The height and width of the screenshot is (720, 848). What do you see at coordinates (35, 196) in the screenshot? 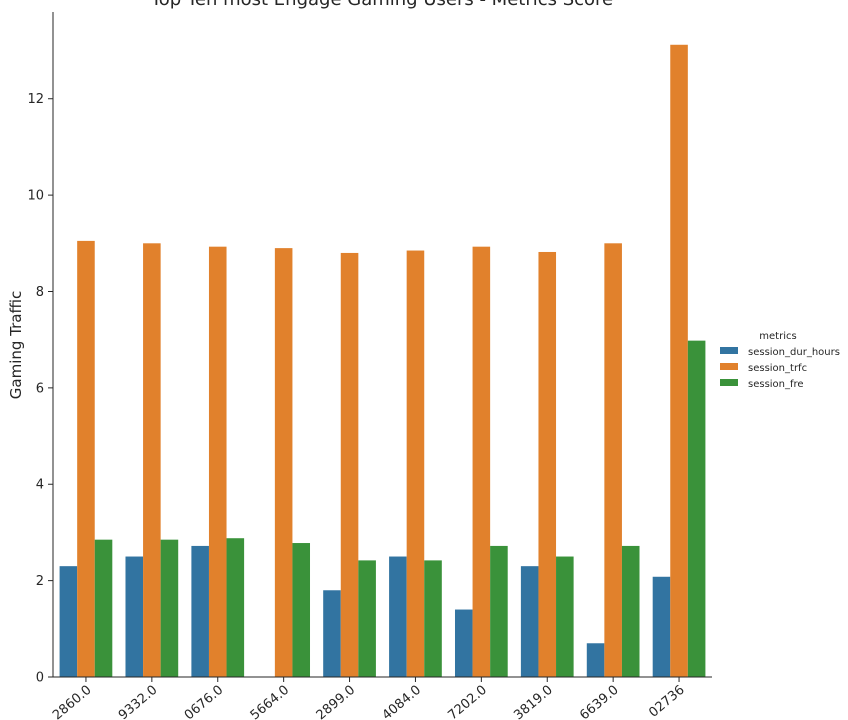
I see `y-tick-label: 10` at bounding box center [35, 196].